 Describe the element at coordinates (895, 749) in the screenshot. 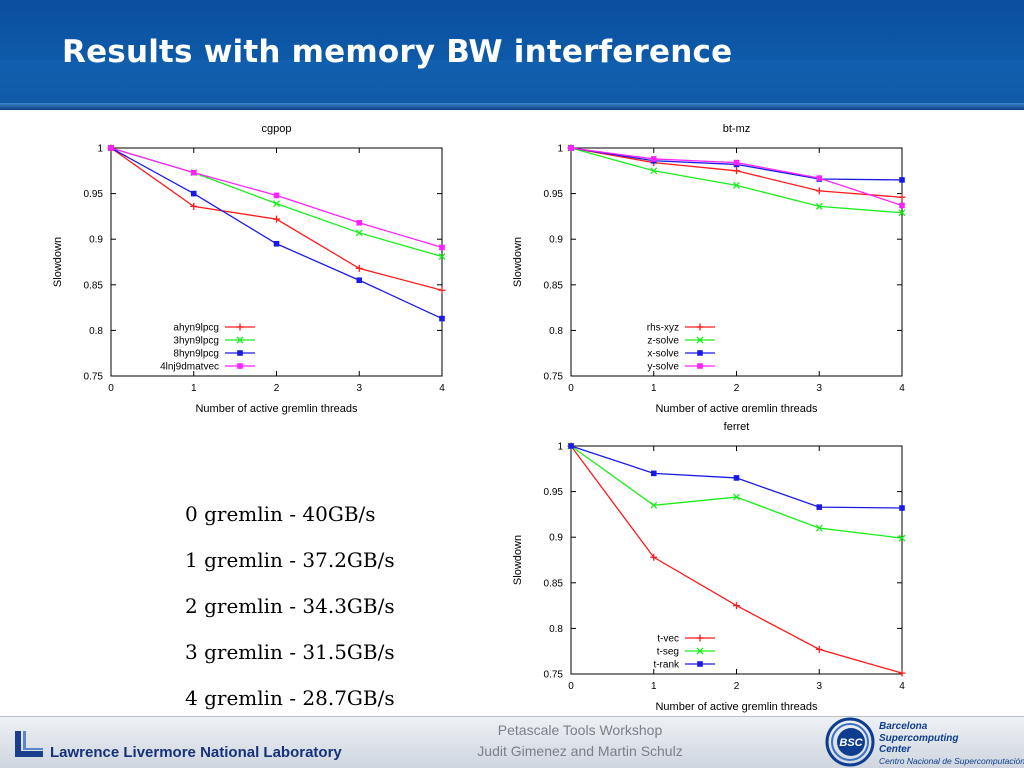

I see `bsc-line: Center` at that location.